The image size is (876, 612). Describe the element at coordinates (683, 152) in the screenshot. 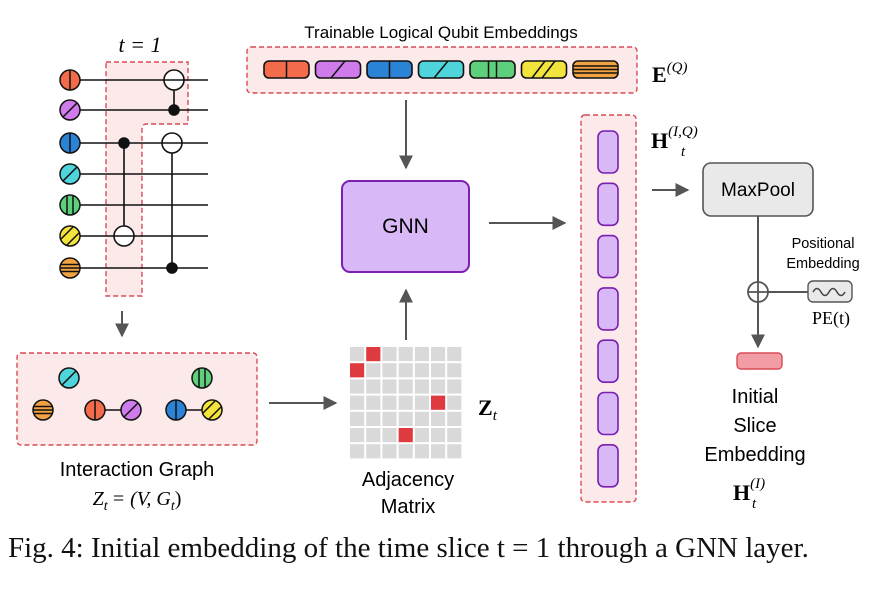

I see `hidden-subscript: t` at that location.